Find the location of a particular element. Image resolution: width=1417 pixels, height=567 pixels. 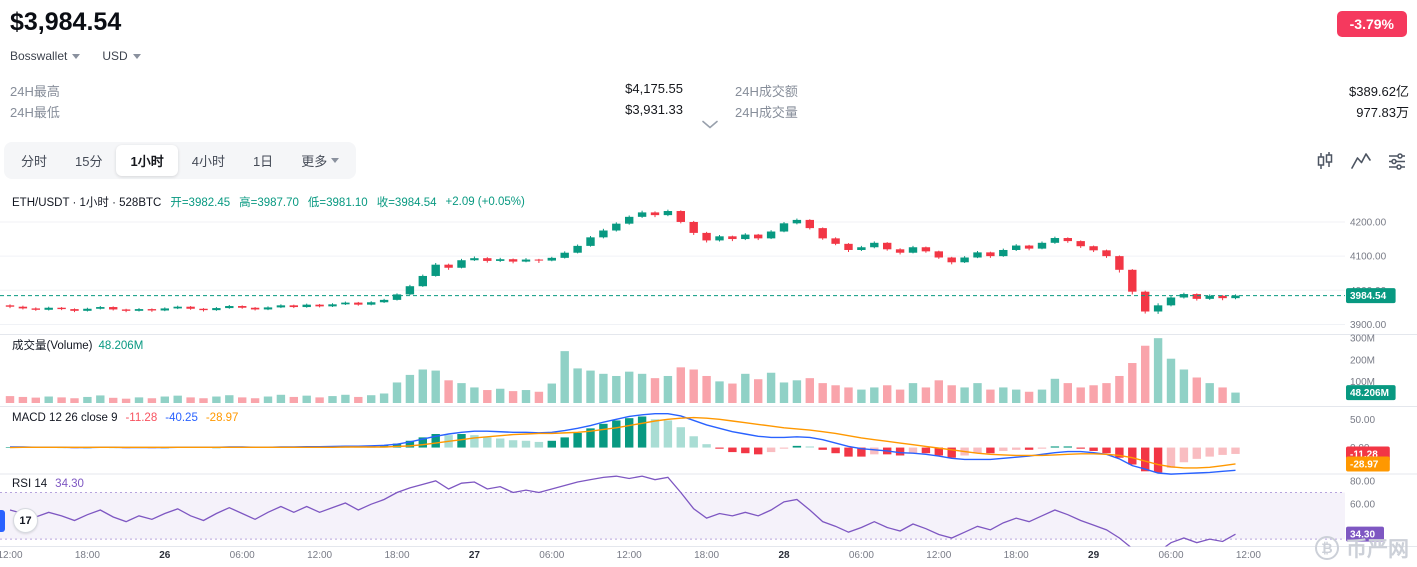

tab-4hour: 4小时 is located at coordinates (208, 161).